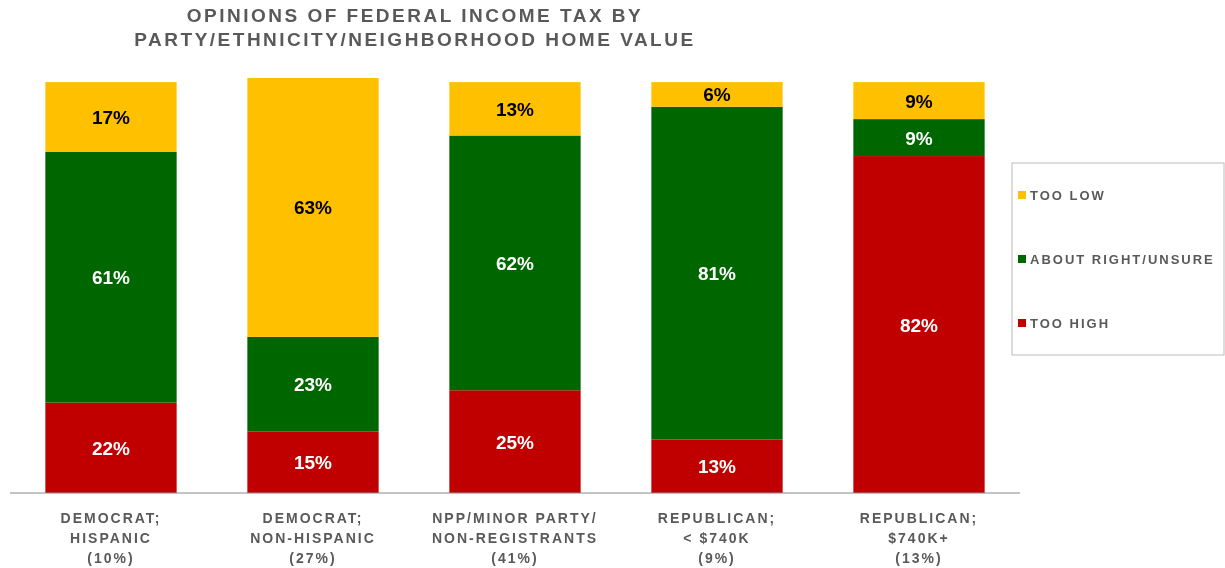 The height and width of the screenshot is (568, 1225). Describe the element at coordinates (111, 538) in the screenshot. I see `x-tick-label: DEMOCRAT; HISPANIC (10%)` at that location.